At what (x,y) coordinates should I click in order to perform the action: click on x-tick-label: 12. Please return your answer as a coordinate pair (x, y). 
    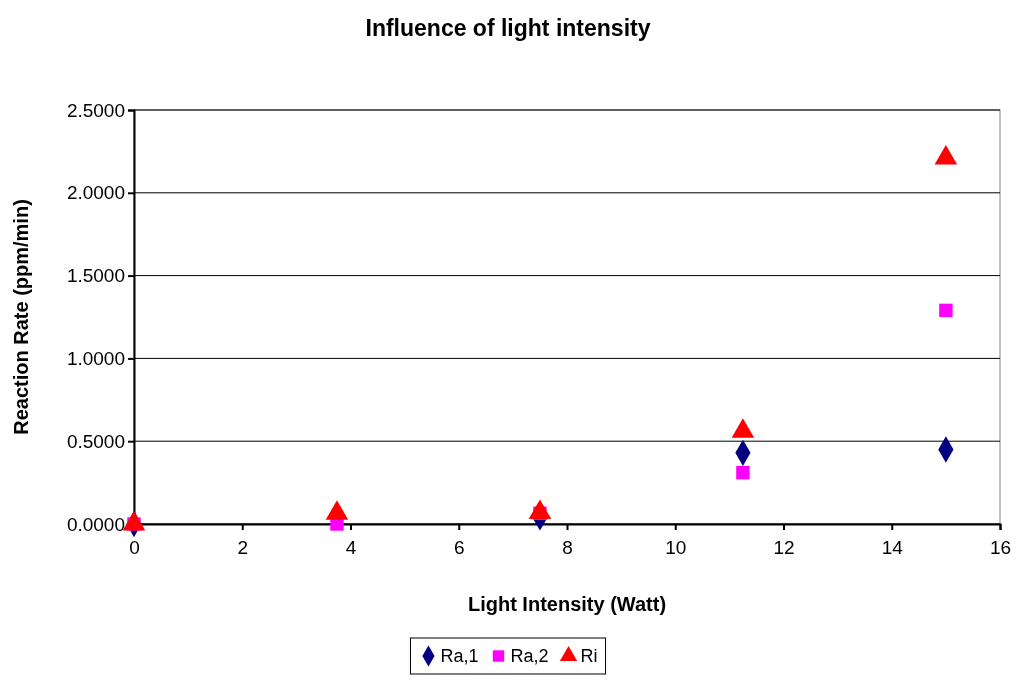
    Looking at the image, I should click on (784, 547).